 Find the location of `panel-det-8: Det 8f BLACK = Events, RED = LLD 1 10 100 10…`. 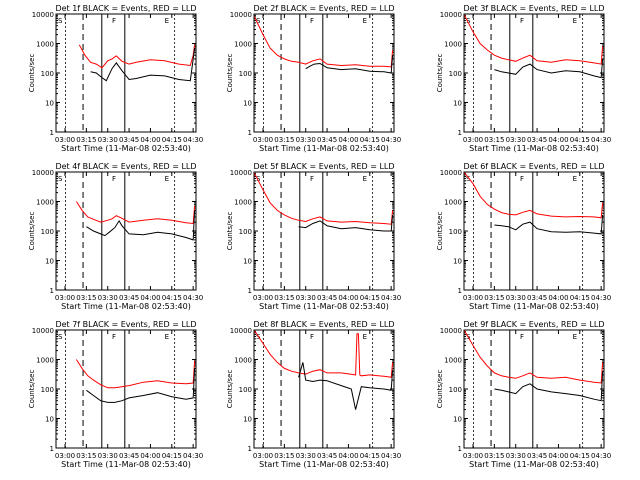

panel-det-8: Det 8f BLACK = Events, RED = LLD 1 10 100 10… is located at coordinates (313, 394).